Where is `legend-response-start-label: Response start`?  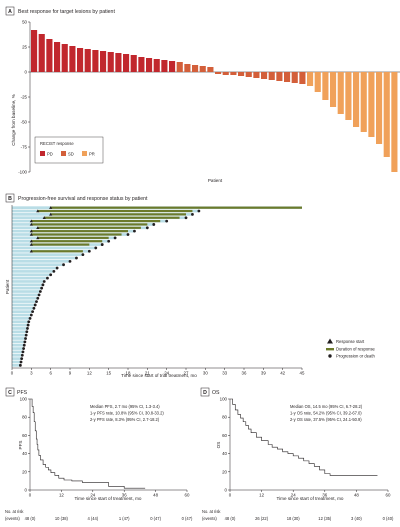 legend-response-start-label: Response start is located at coordinates (350, 341).